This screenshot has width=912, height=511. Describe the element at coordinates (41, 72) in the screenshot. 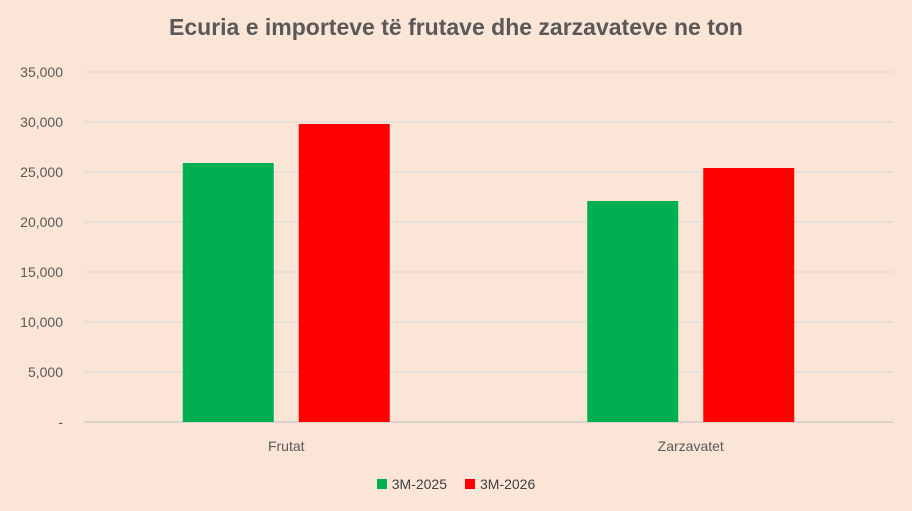

I see `y-tick-label: 35,000` at that location.